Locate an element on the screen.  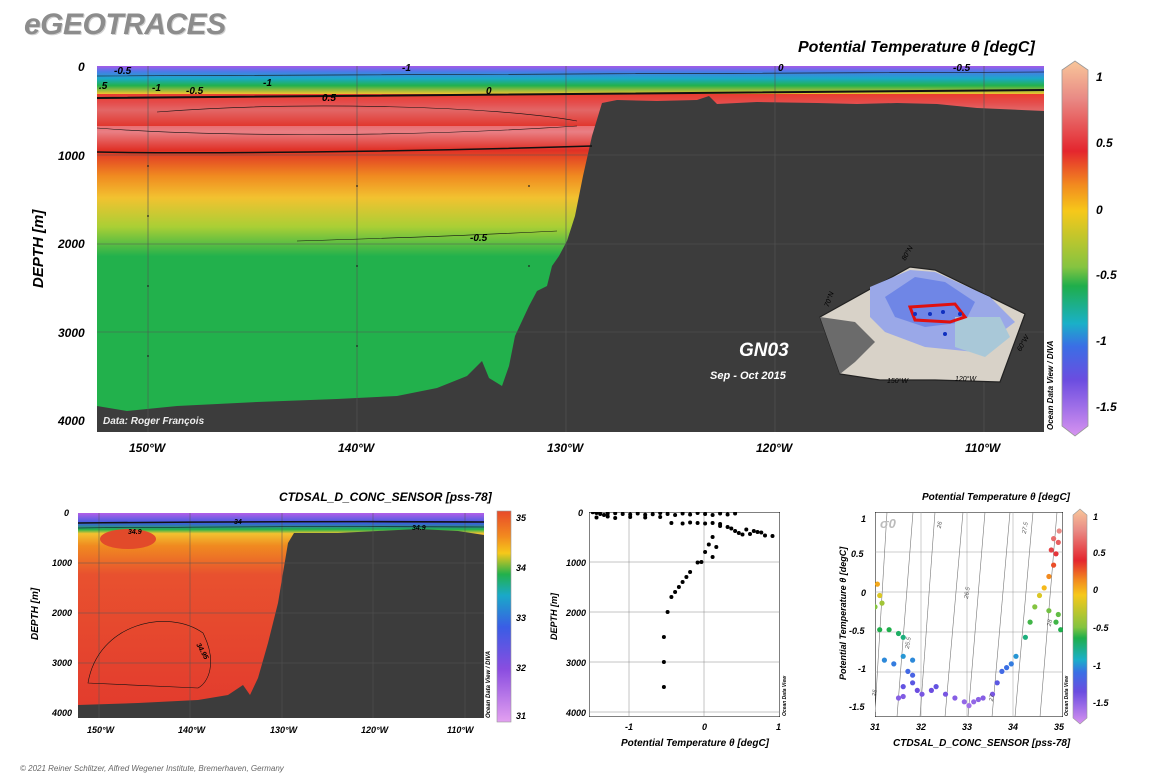
profile-y-axis-label: DEPTH [m] is located at coordinates (554, 616).